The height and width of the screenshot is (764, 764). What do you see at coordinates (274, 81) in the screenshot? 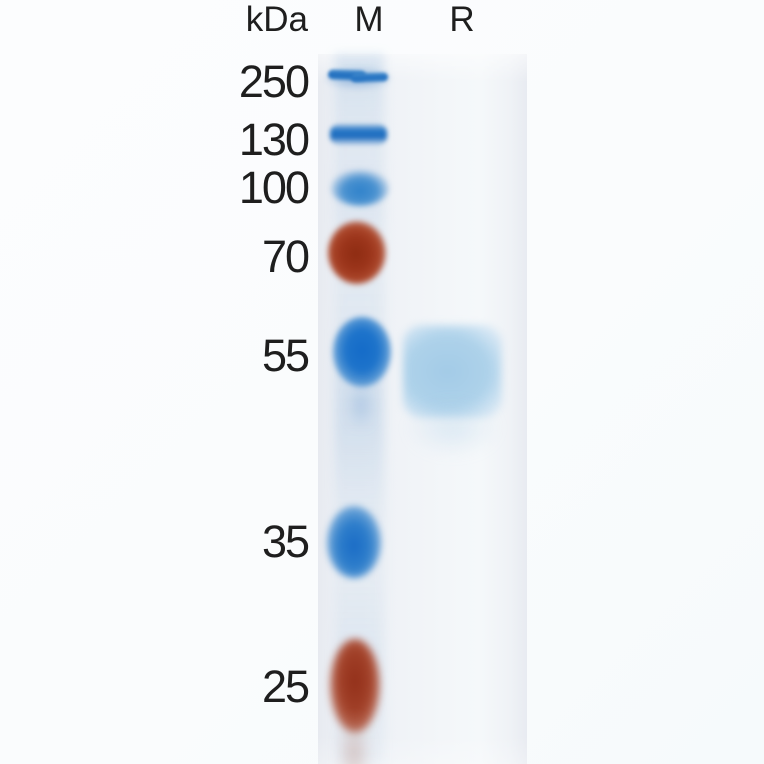
I see `mw-label-250: 250` at bounding box center [274, 81].